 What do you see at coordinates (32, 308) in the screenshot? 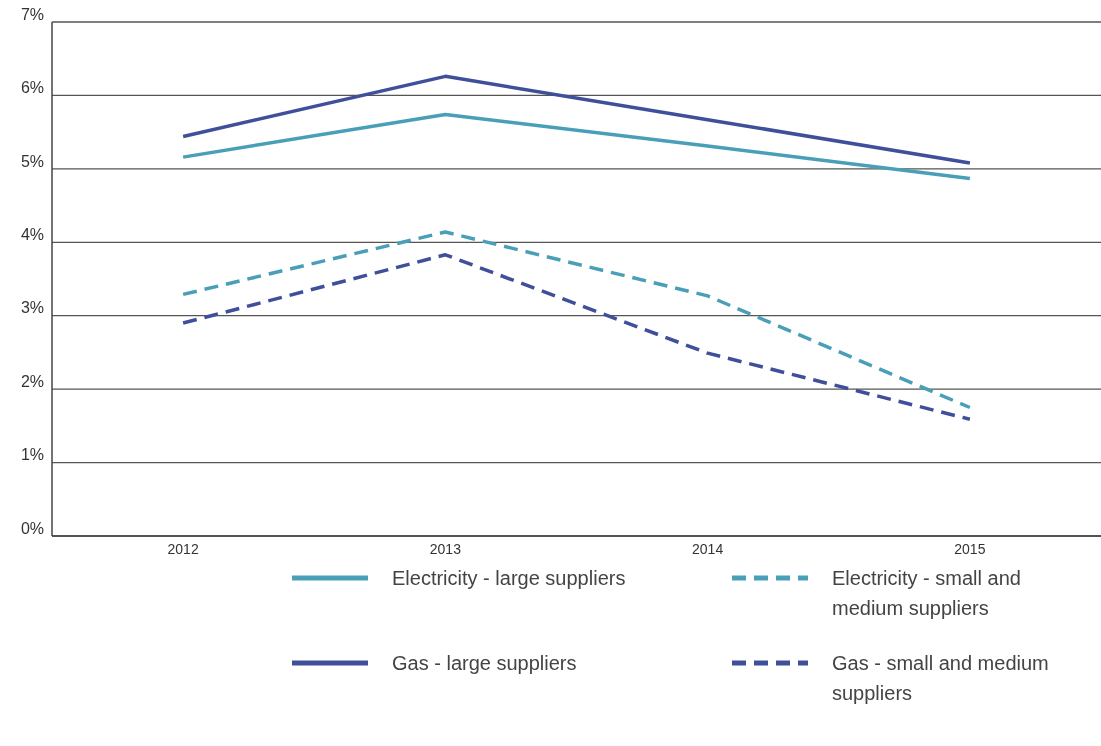
I see `y-tick-label: 3%` at bounding box center [32, 308].